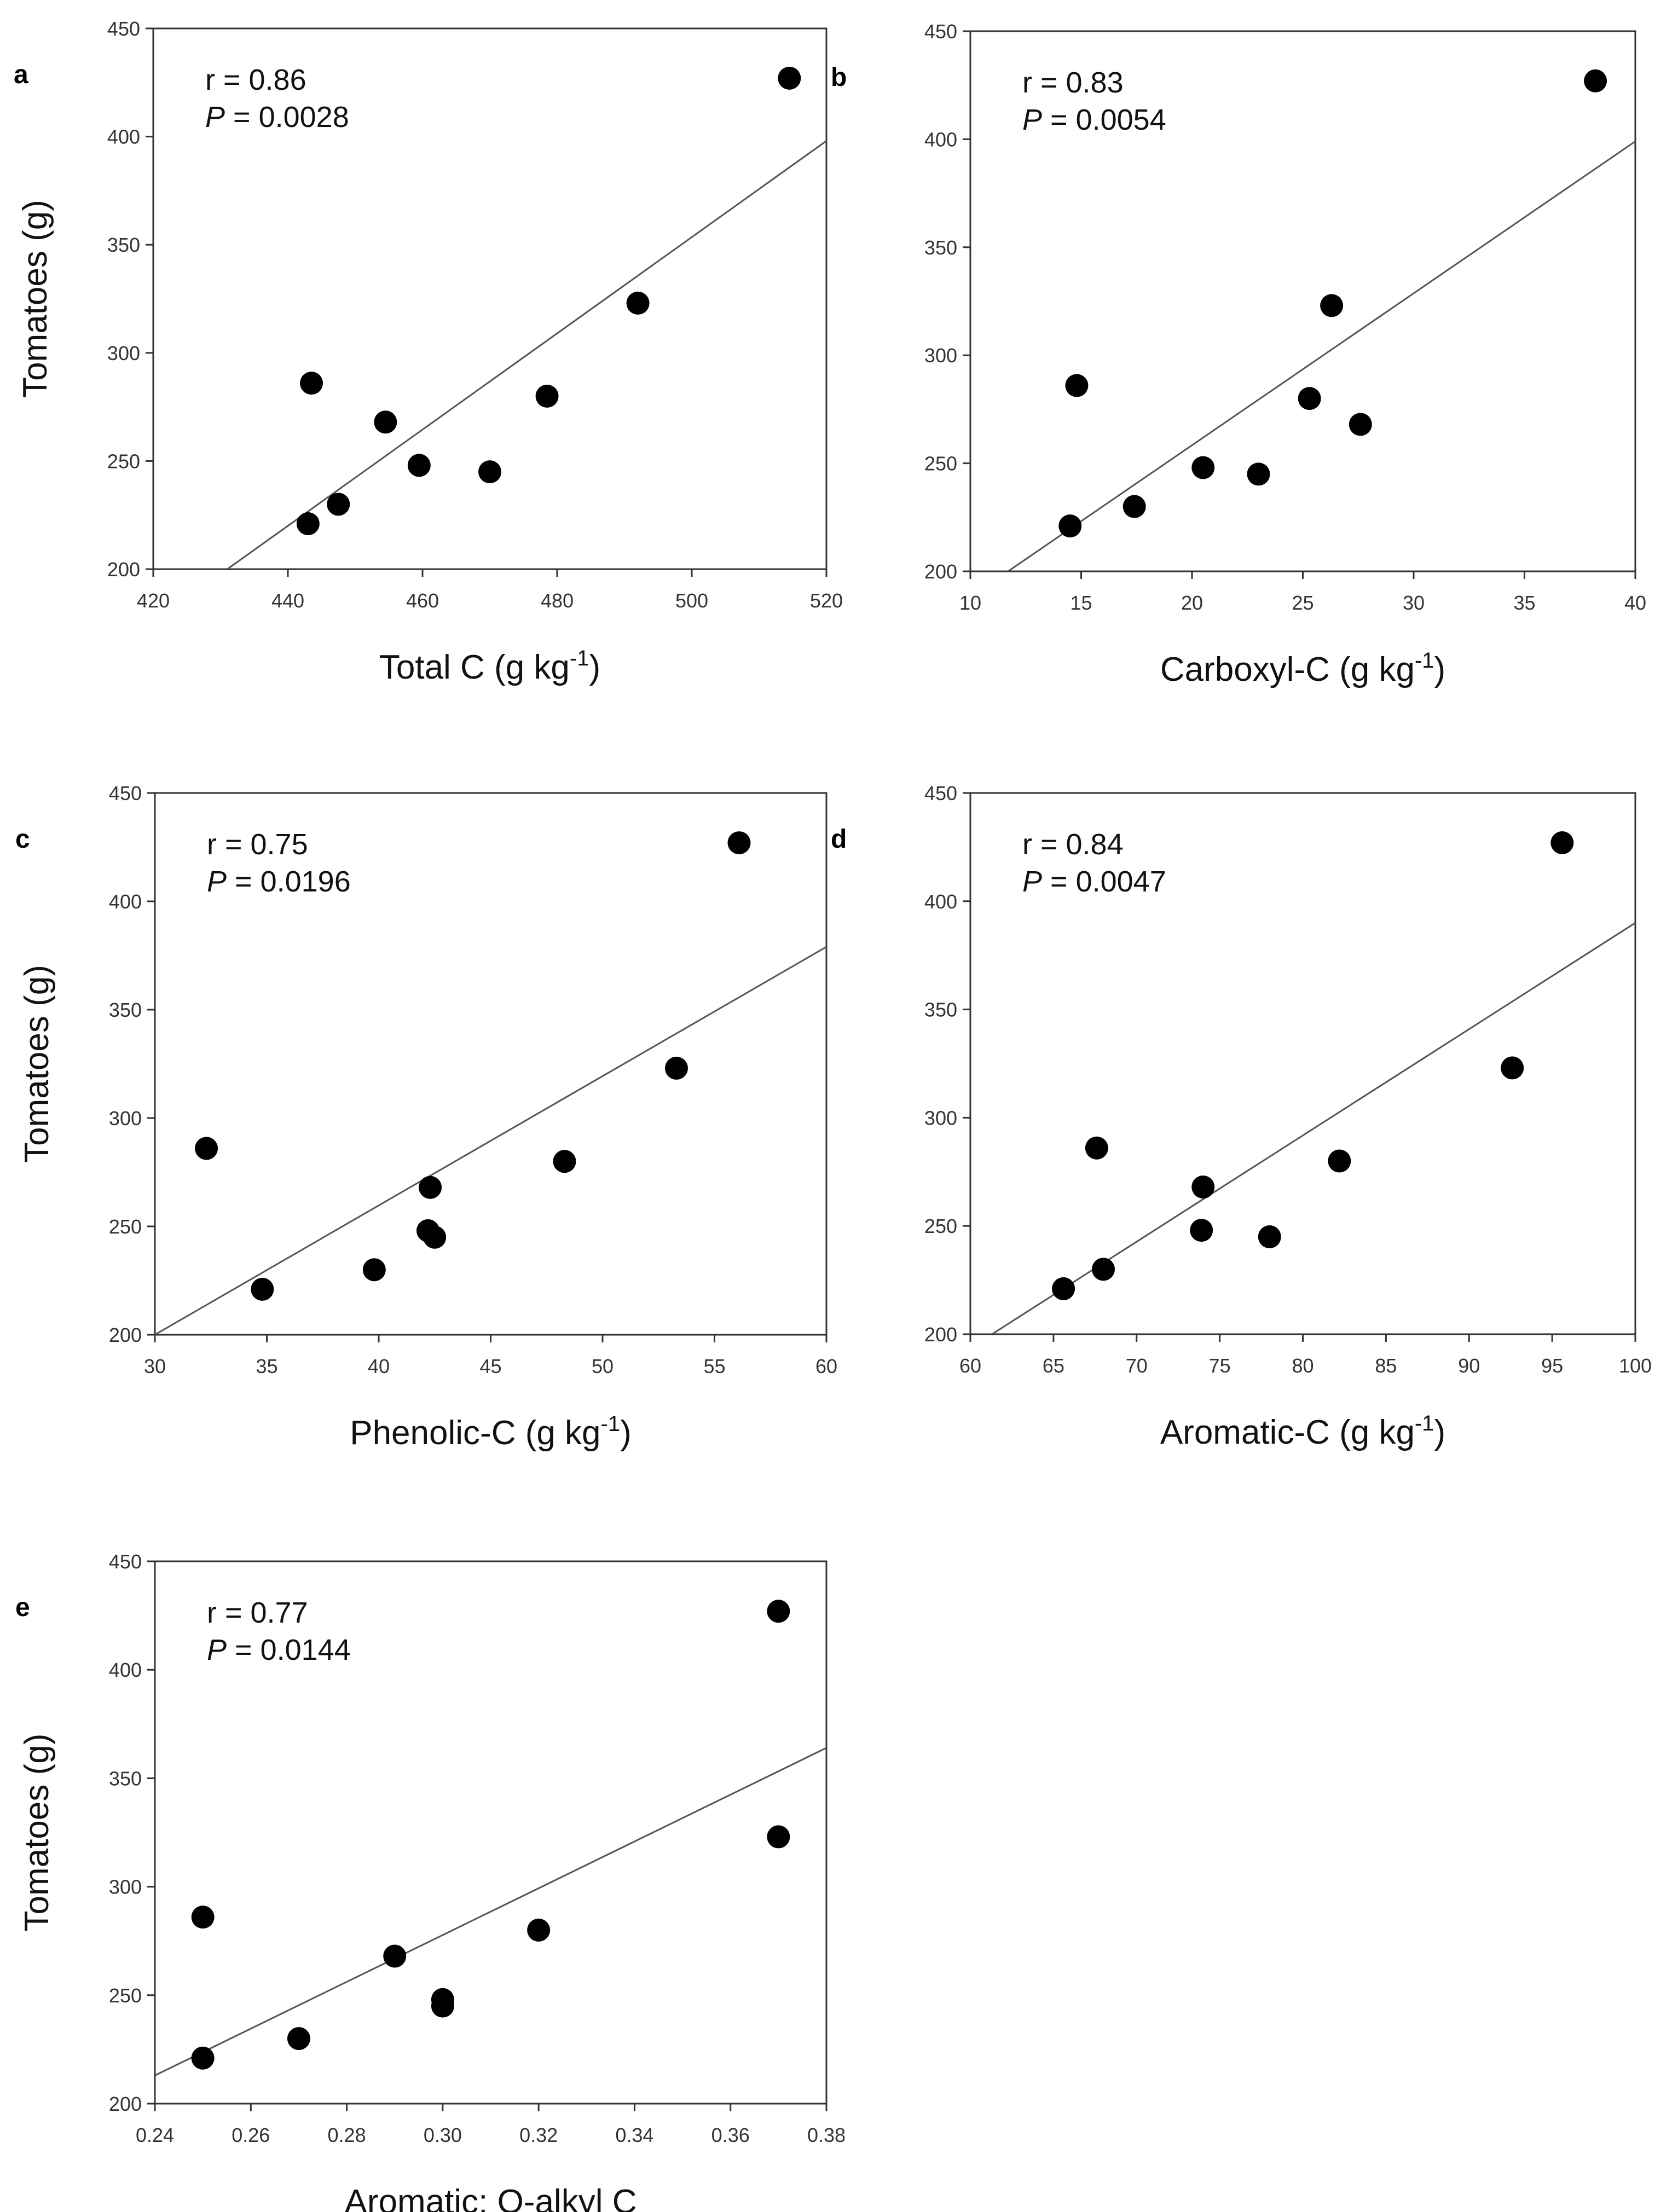  What do you see at coordinates (251, 2135) in the screenshot?
I see `panel-e-xtick-label: 0.26` at bounding box center [251, 2135].